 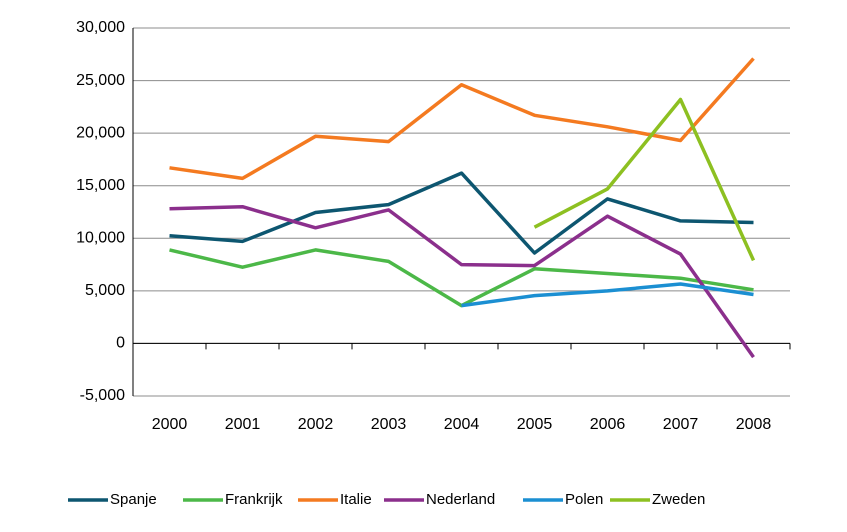 What do you see at coordinates (535, 424) in the screenshot?
I see `x-tick-label: 2005` at bounding box center [535, 424].